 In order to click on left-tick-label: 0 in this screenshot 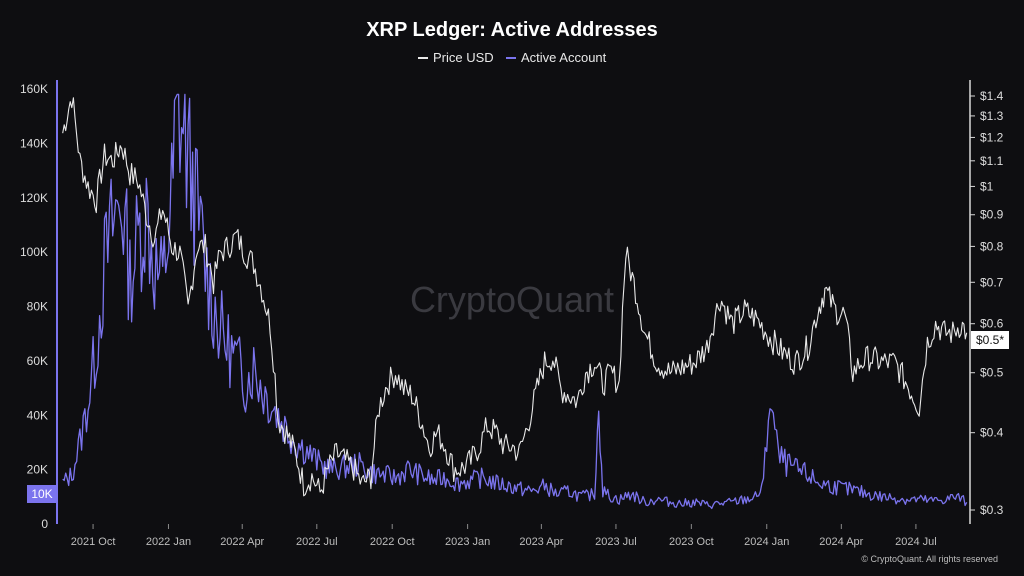, I will do `click(44, 524)`.